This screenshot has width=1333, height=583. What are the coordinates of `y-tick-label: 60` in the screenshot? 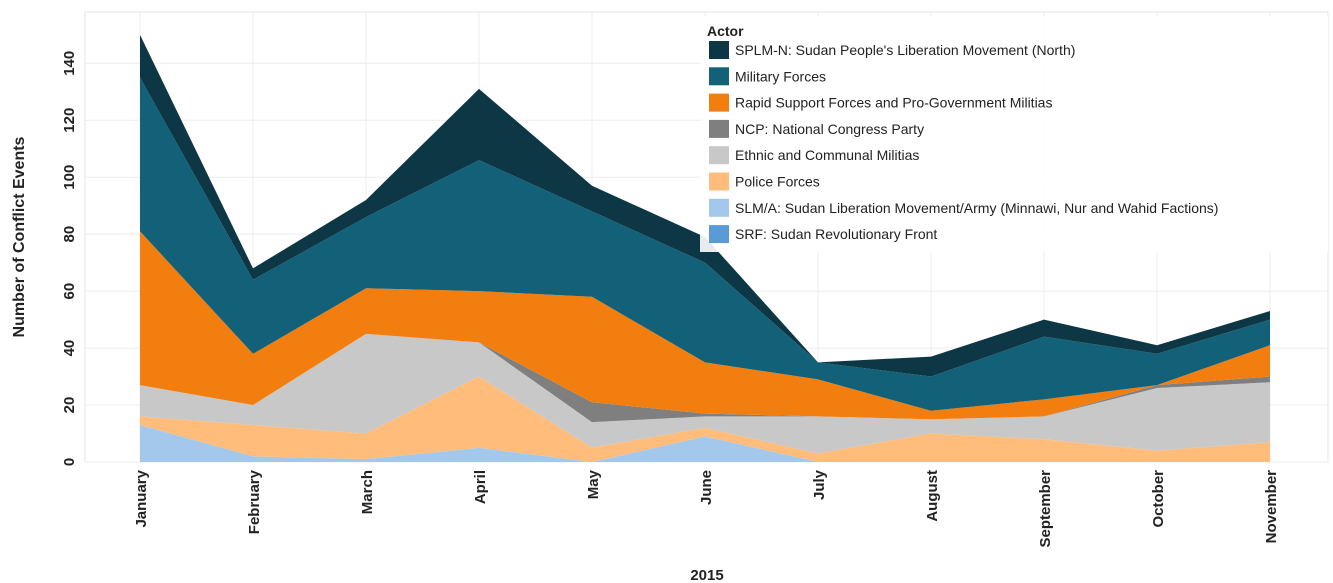 It's located at (69, 291).